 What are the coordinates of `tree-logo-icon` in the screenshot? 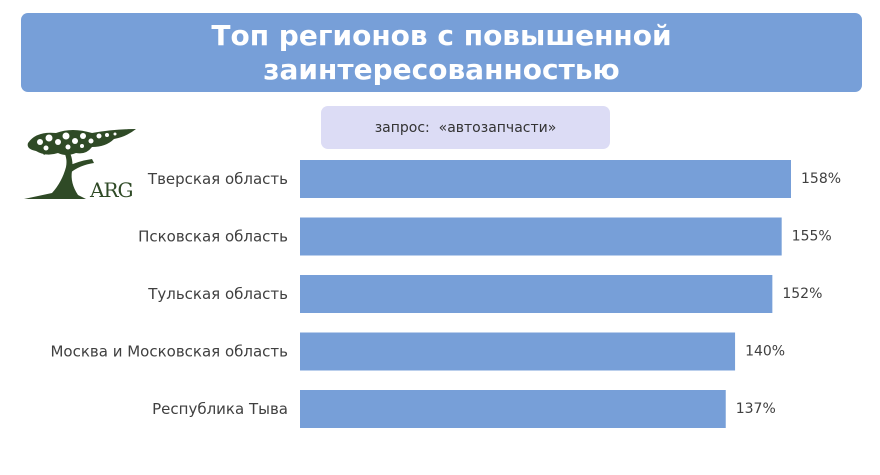 It's located at (80, 164).